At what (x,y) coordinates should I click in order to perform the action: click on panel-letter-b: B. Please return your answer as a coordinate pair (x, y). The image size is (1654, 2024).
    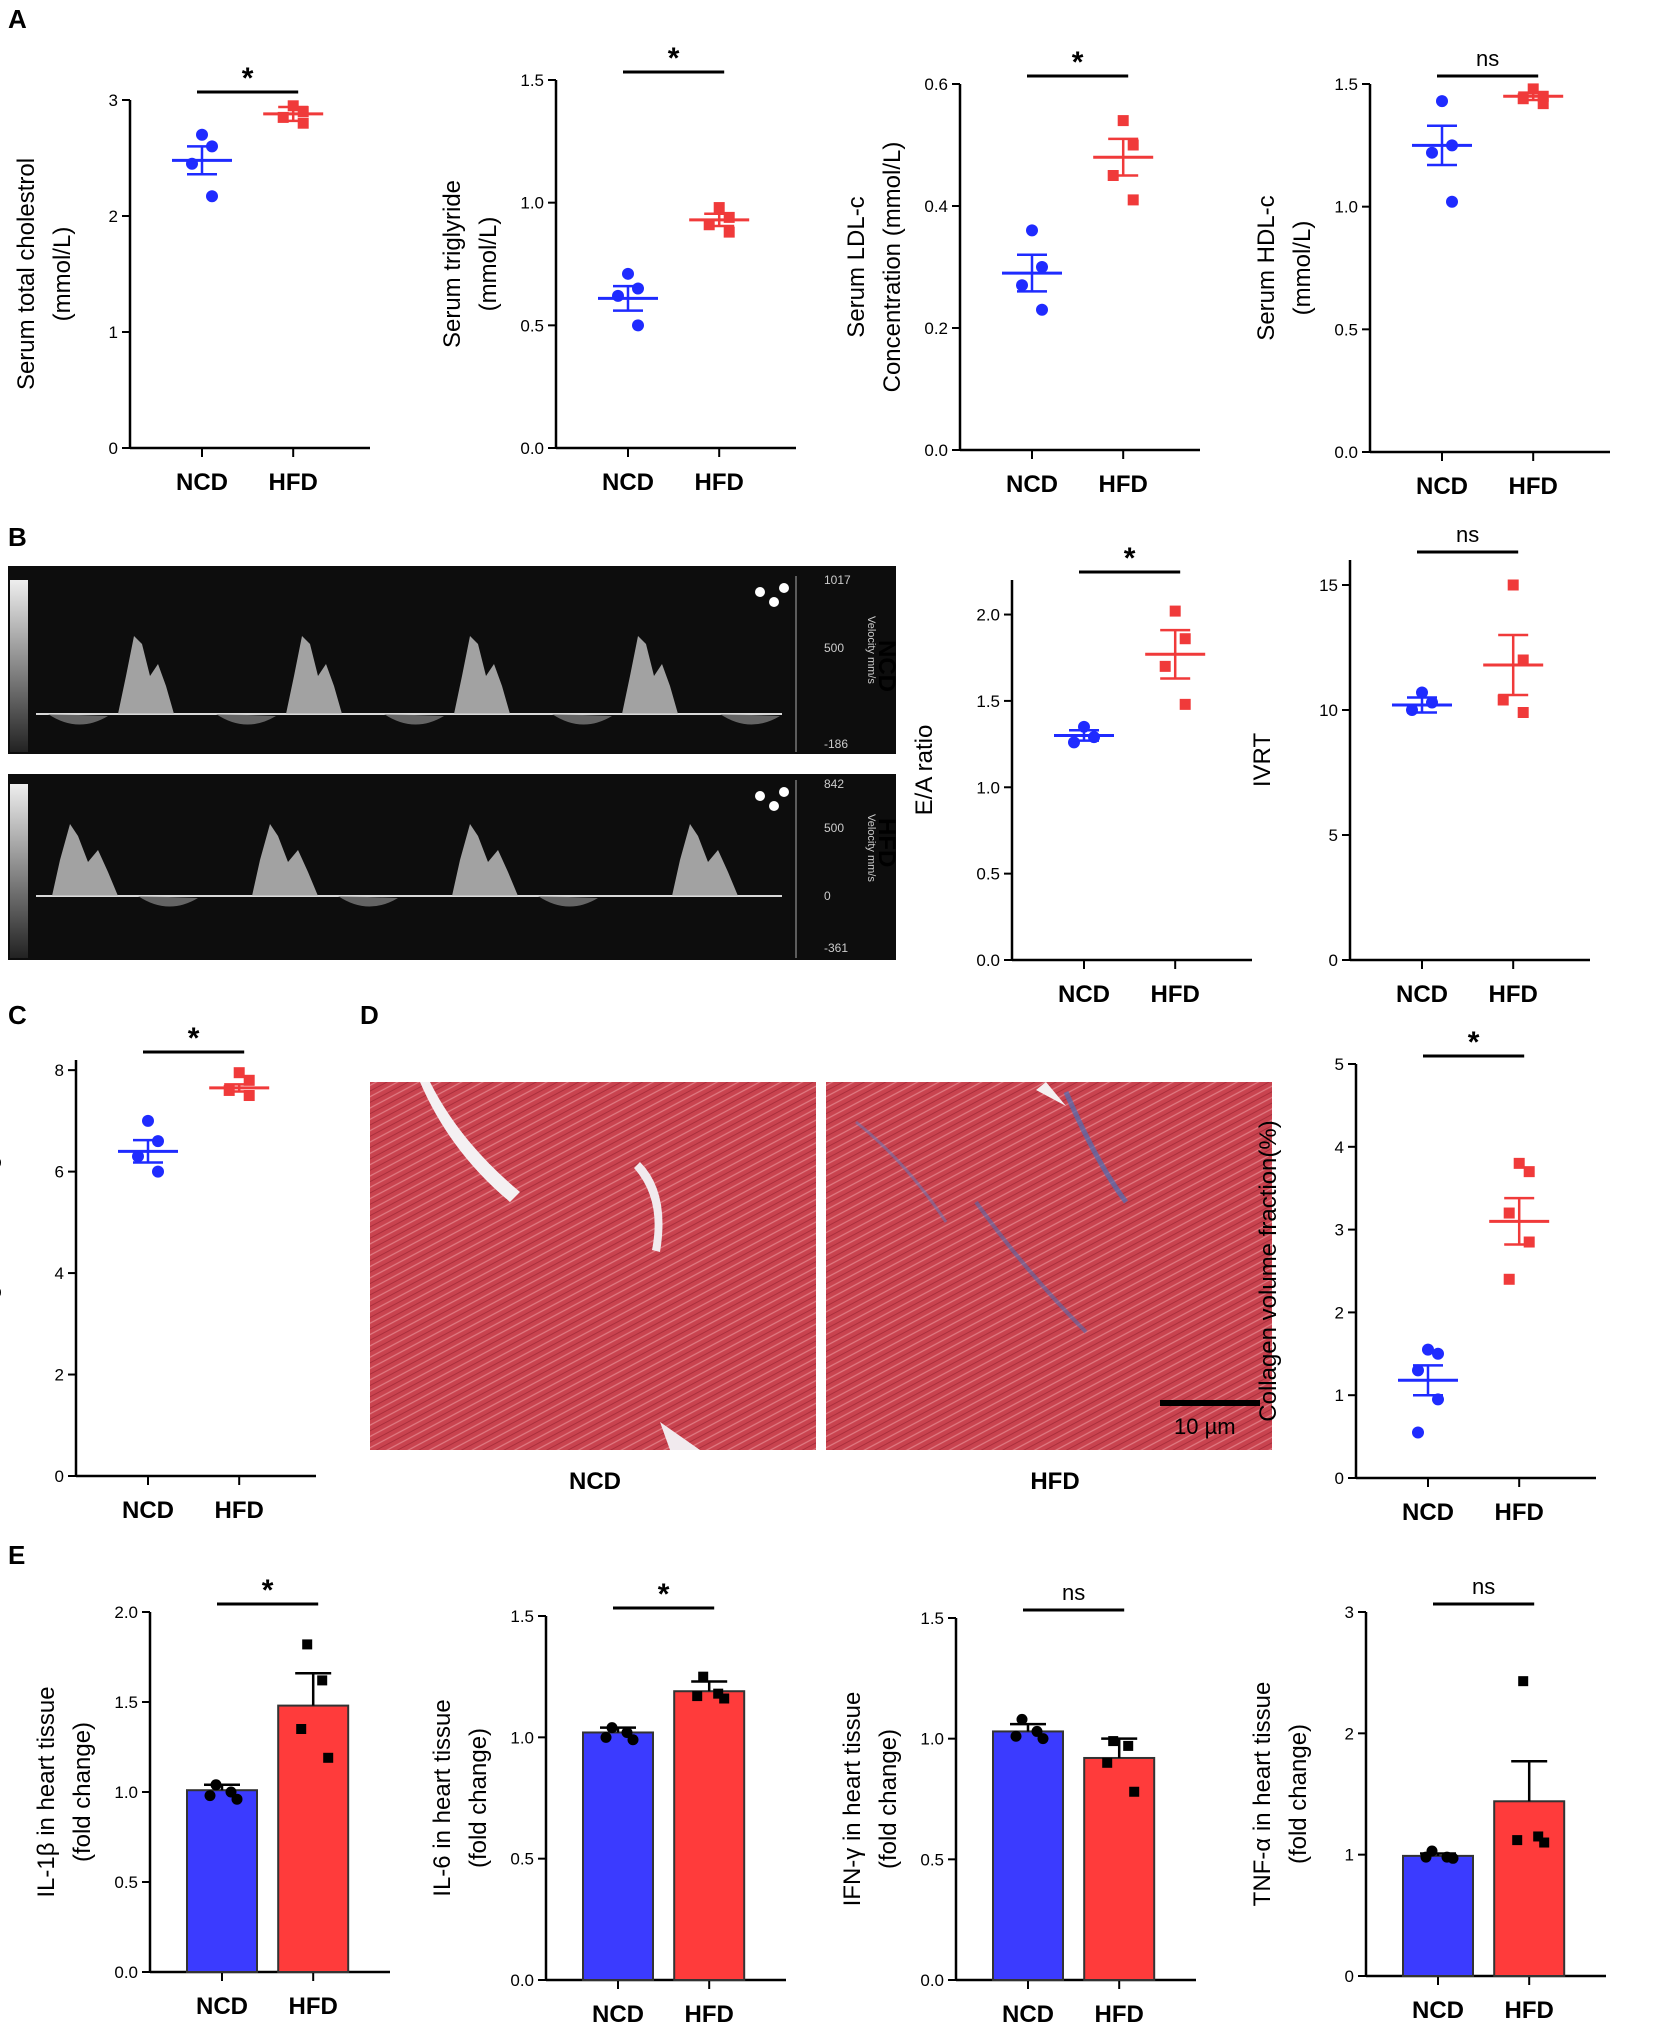
    Looking at the image, I should click on (17, 537).